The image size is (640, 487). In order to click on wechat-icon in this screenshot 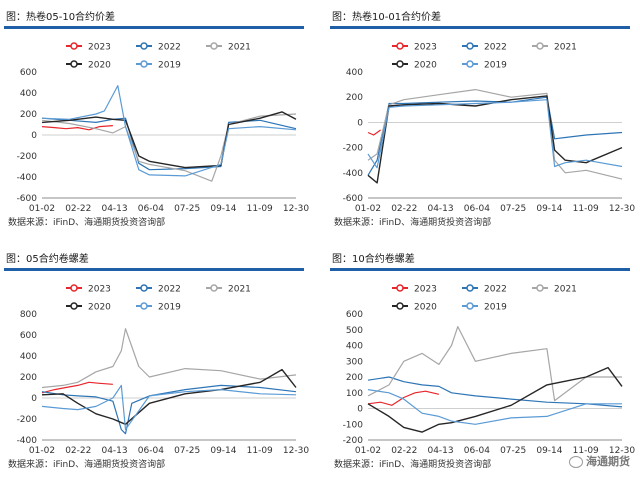, I will do `click(576, 462)`.